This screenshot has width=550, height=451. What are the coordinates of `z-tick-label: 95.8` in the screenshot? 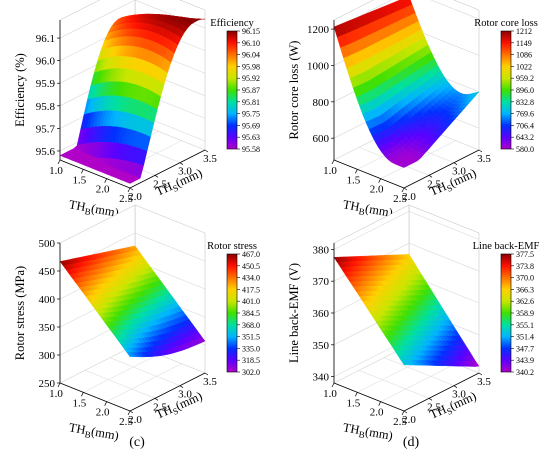 It's located at (46, 107).